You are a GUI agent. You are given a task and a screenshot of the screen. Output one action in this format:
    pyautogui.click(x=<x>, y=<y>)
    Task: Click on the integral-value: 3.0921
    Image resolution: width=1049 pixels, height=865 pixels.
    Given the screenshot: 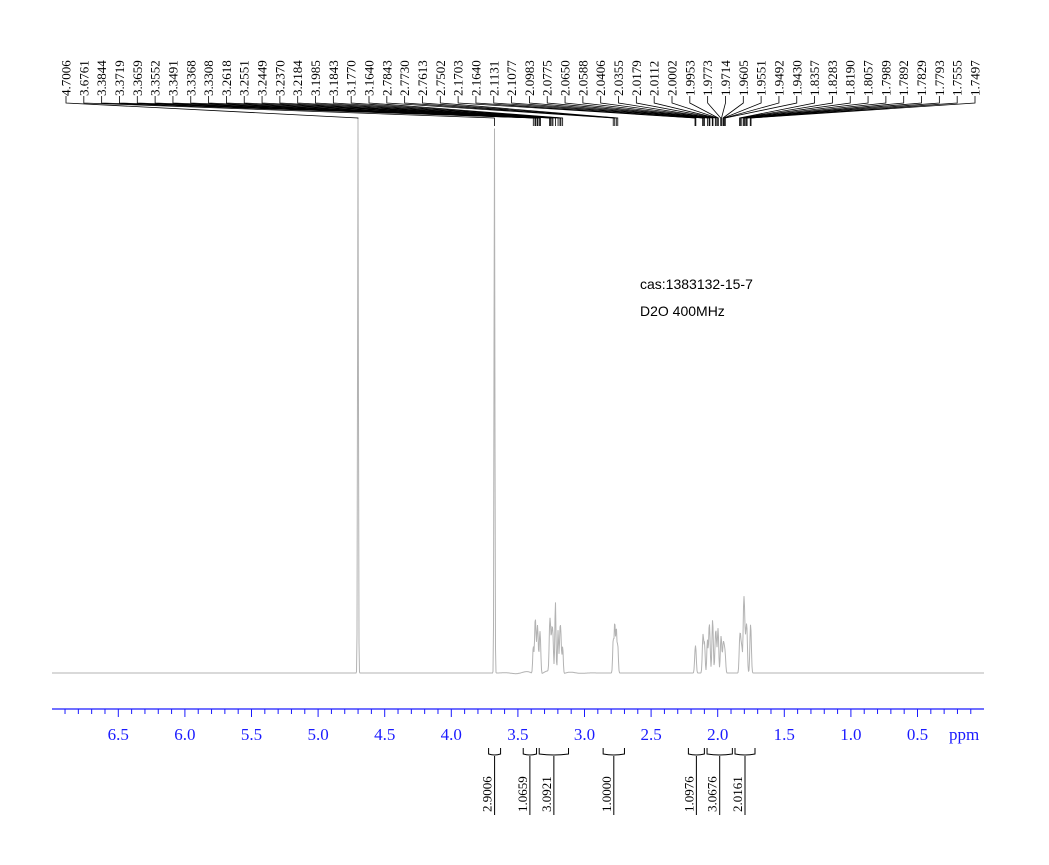 What is the action you would take?
    pyautogui.click(x=546, y=794)
    